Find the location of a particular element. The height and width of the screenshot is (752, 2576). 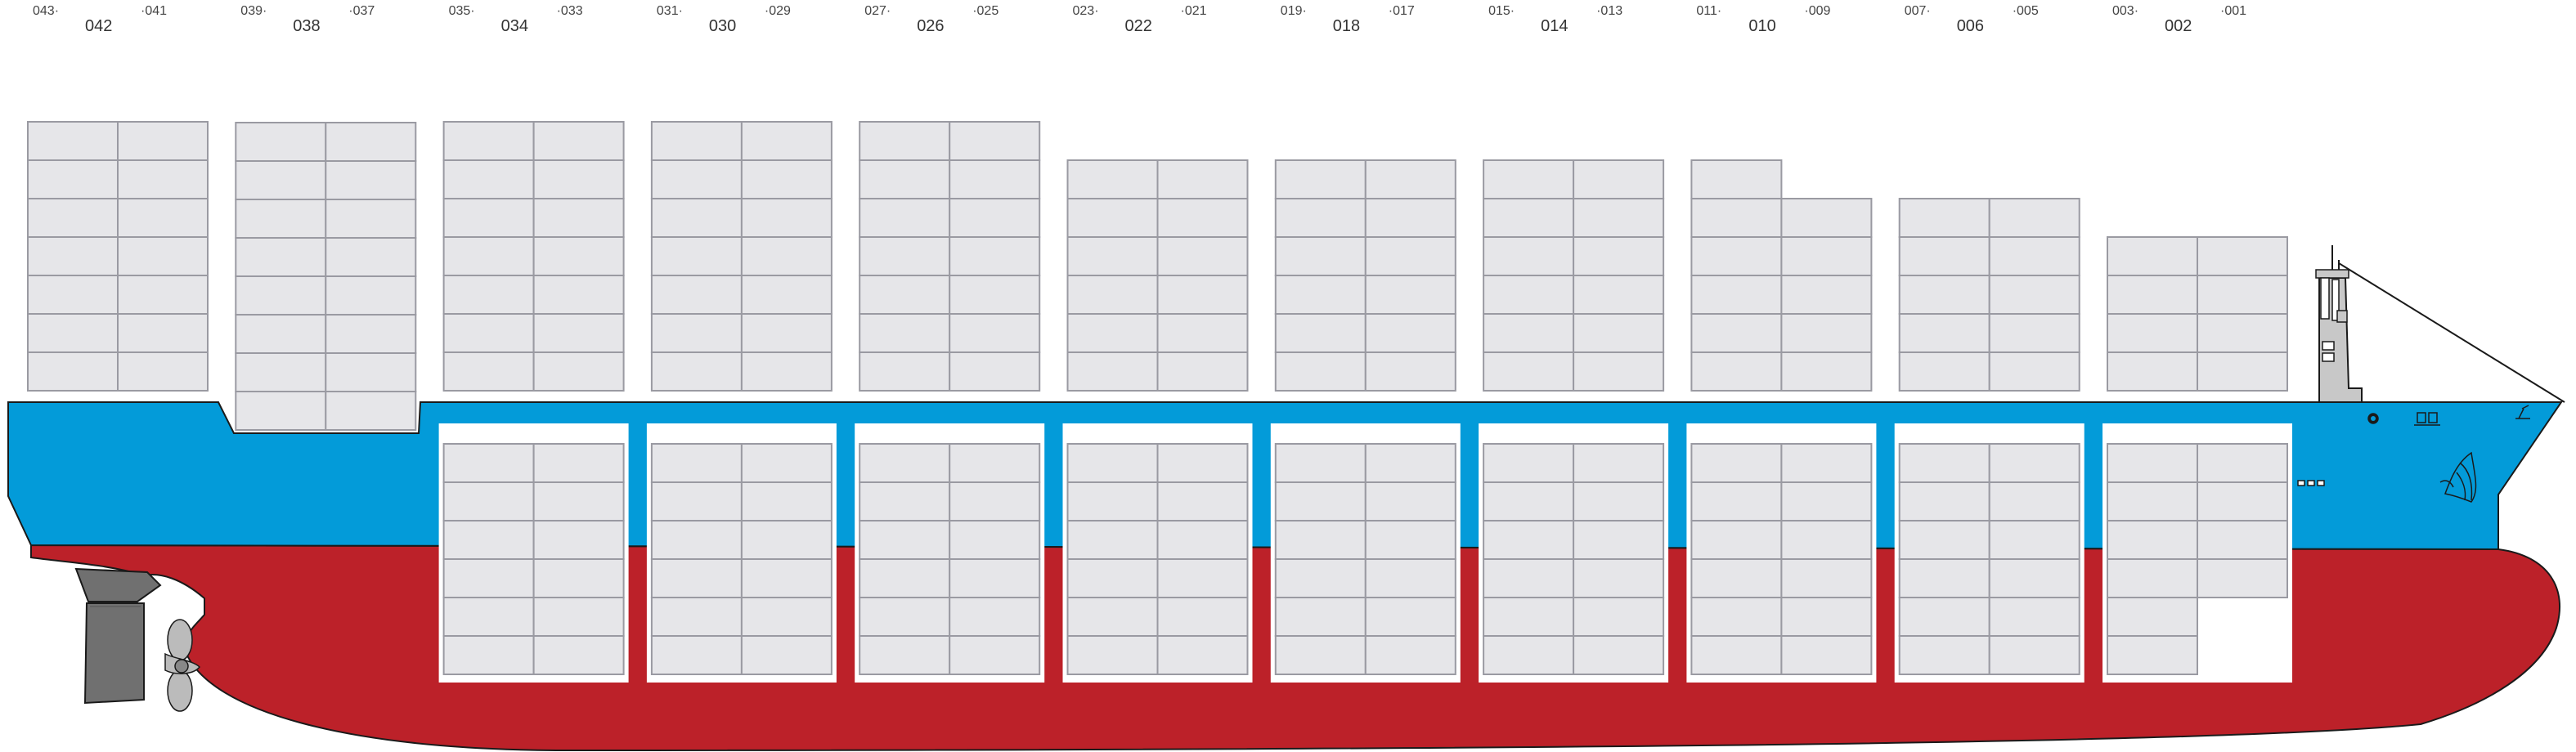

bay-030-label: 030 is located at coordinates (723, 26).